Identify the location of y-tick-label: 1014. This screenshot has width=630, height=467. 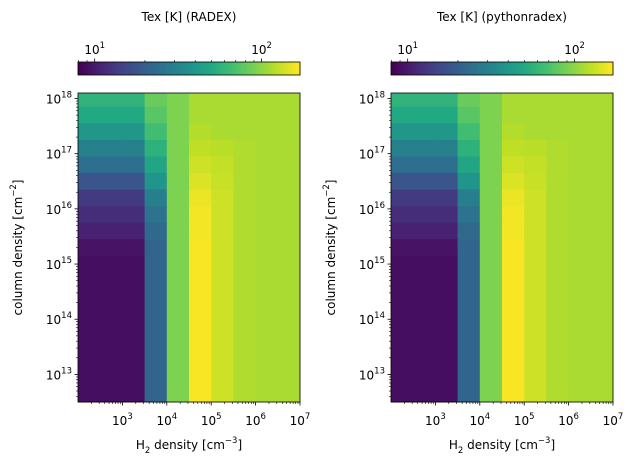
(372, 319).